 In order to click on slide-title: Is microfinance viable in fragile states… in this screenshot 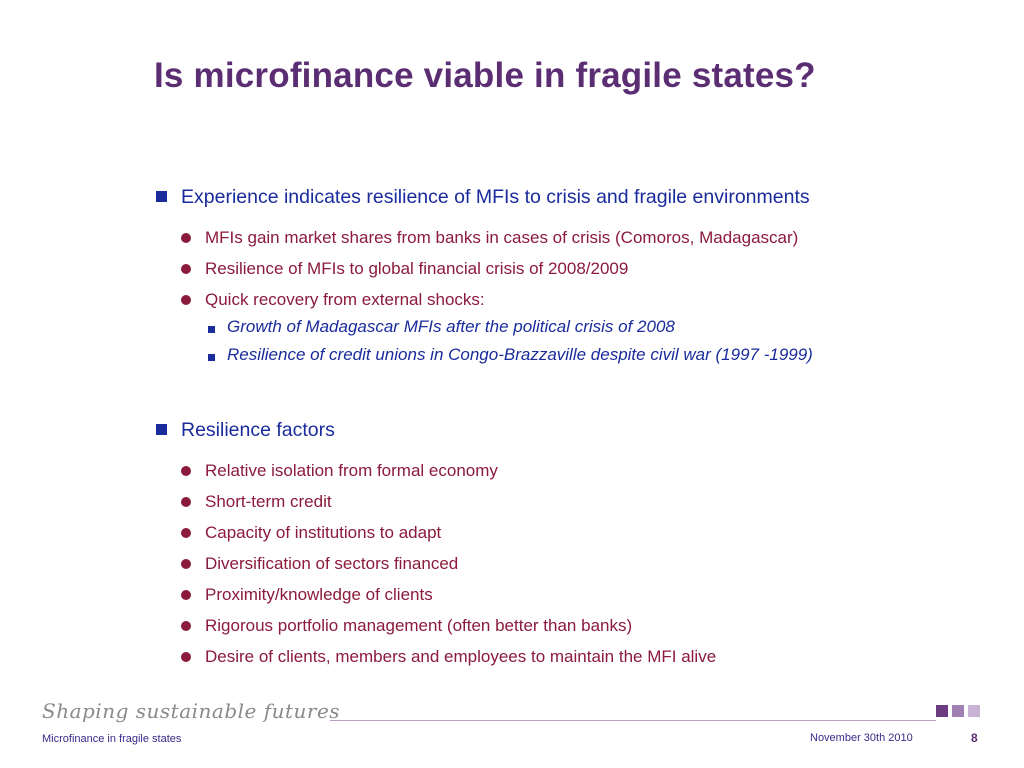, I will do `click(485, 75)`.